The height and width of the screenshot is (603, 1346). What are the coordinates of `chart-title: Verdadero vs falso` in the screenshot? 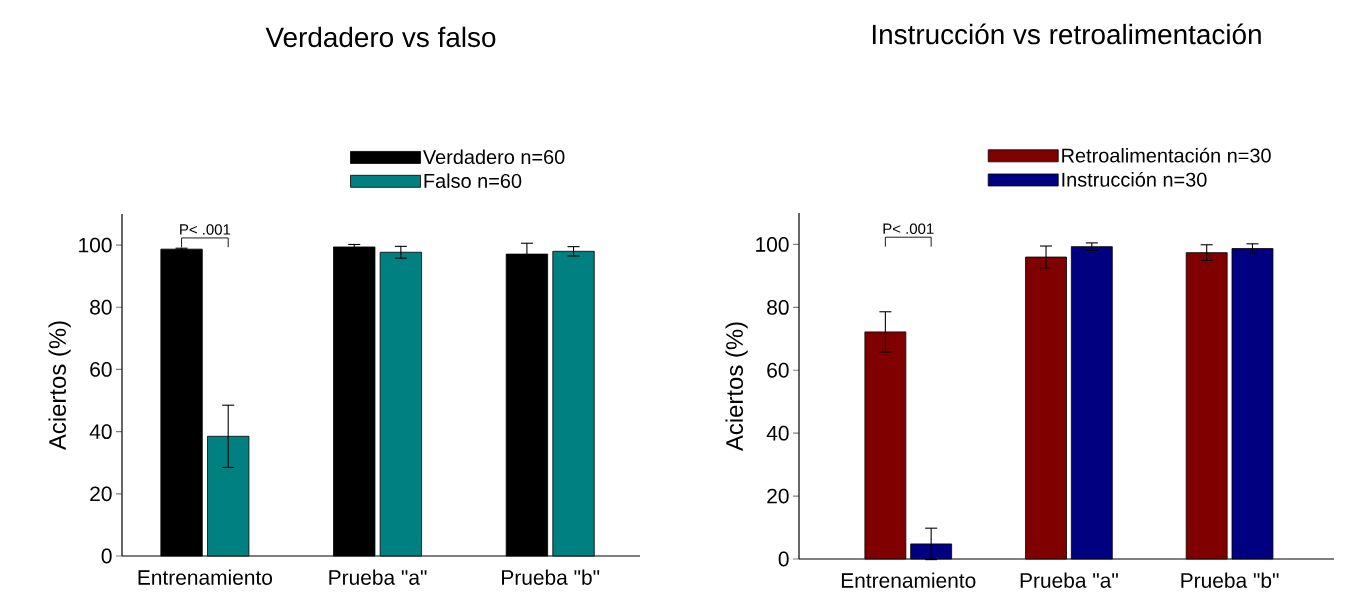 It's located at (380, 37).